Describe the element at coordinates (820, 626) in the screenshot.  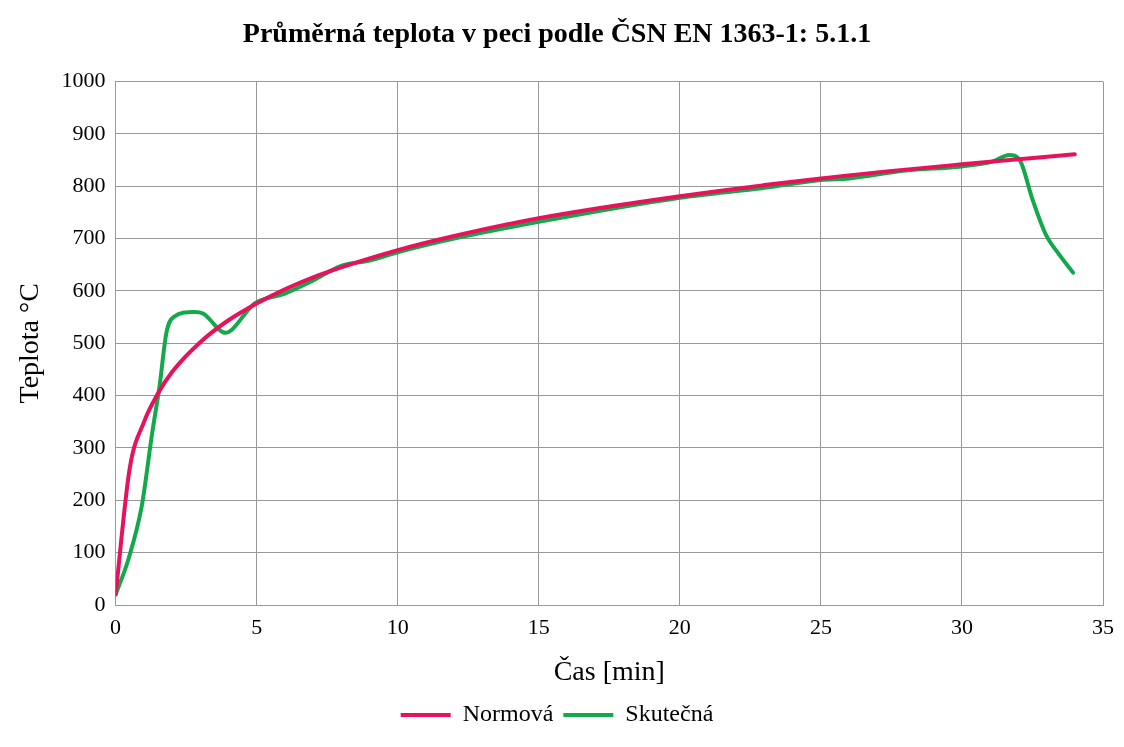
I see `x-tick-label: 25` at that location.